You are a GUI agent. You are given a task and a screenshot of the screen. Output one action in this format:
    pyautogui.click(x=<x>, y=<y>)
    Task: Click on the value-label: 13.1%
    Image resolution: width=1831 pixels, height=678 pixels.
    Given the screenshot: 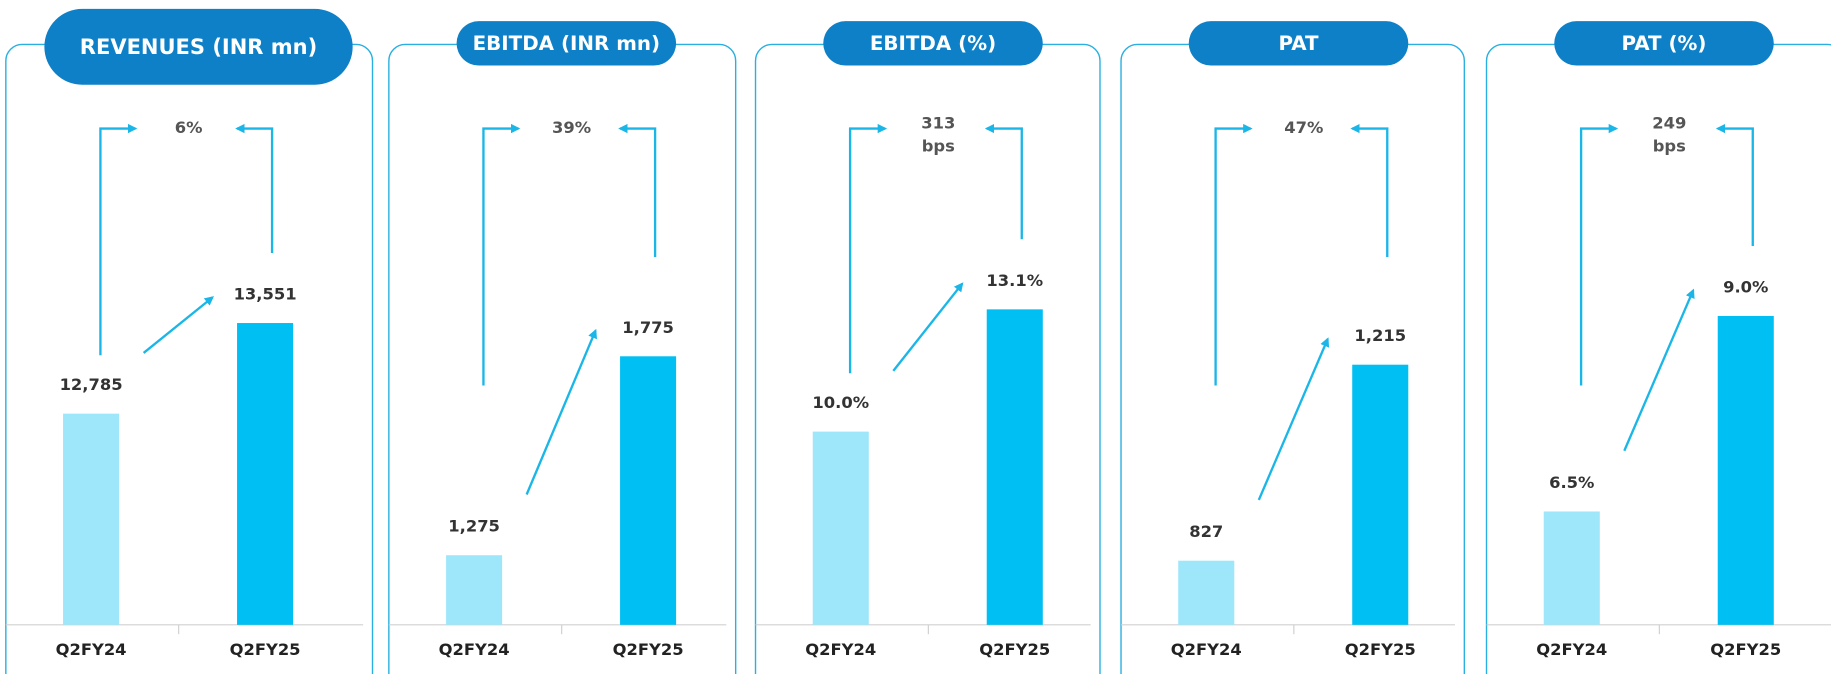 What is the action you would take?
    pyautogui.click(x=1014, y=280)
    